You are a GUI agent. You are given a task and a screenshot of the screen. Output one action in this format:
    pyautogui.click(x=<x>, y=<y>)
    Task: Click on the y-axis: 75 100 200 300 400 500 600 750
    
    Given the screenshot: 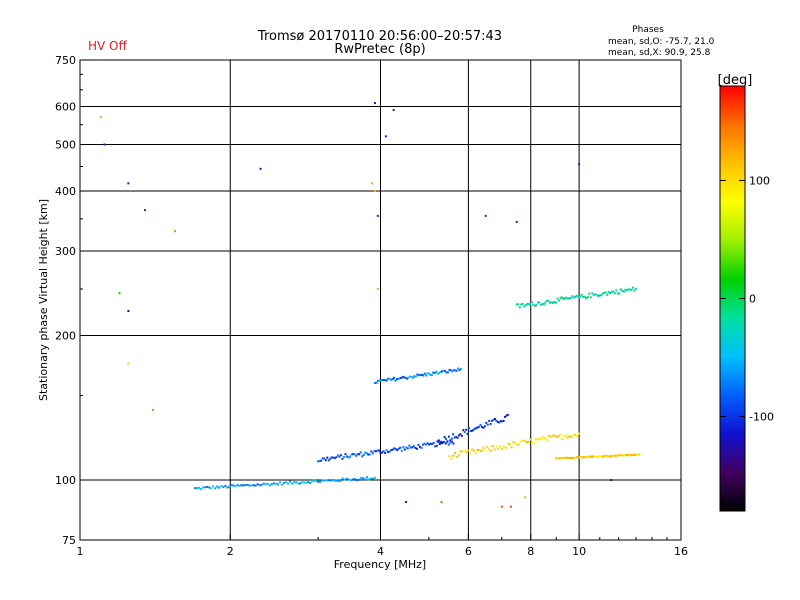 What is the action you would take?
    pyautogui.click(x=70, y=300)
    